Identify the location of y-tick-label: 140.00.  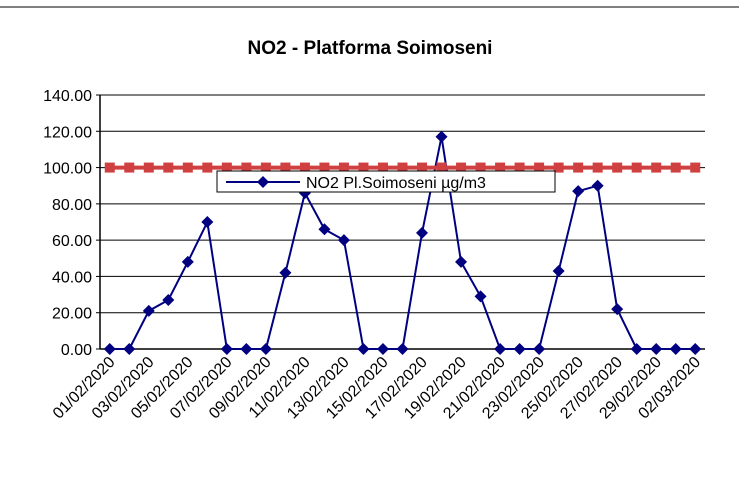
(67, 96).